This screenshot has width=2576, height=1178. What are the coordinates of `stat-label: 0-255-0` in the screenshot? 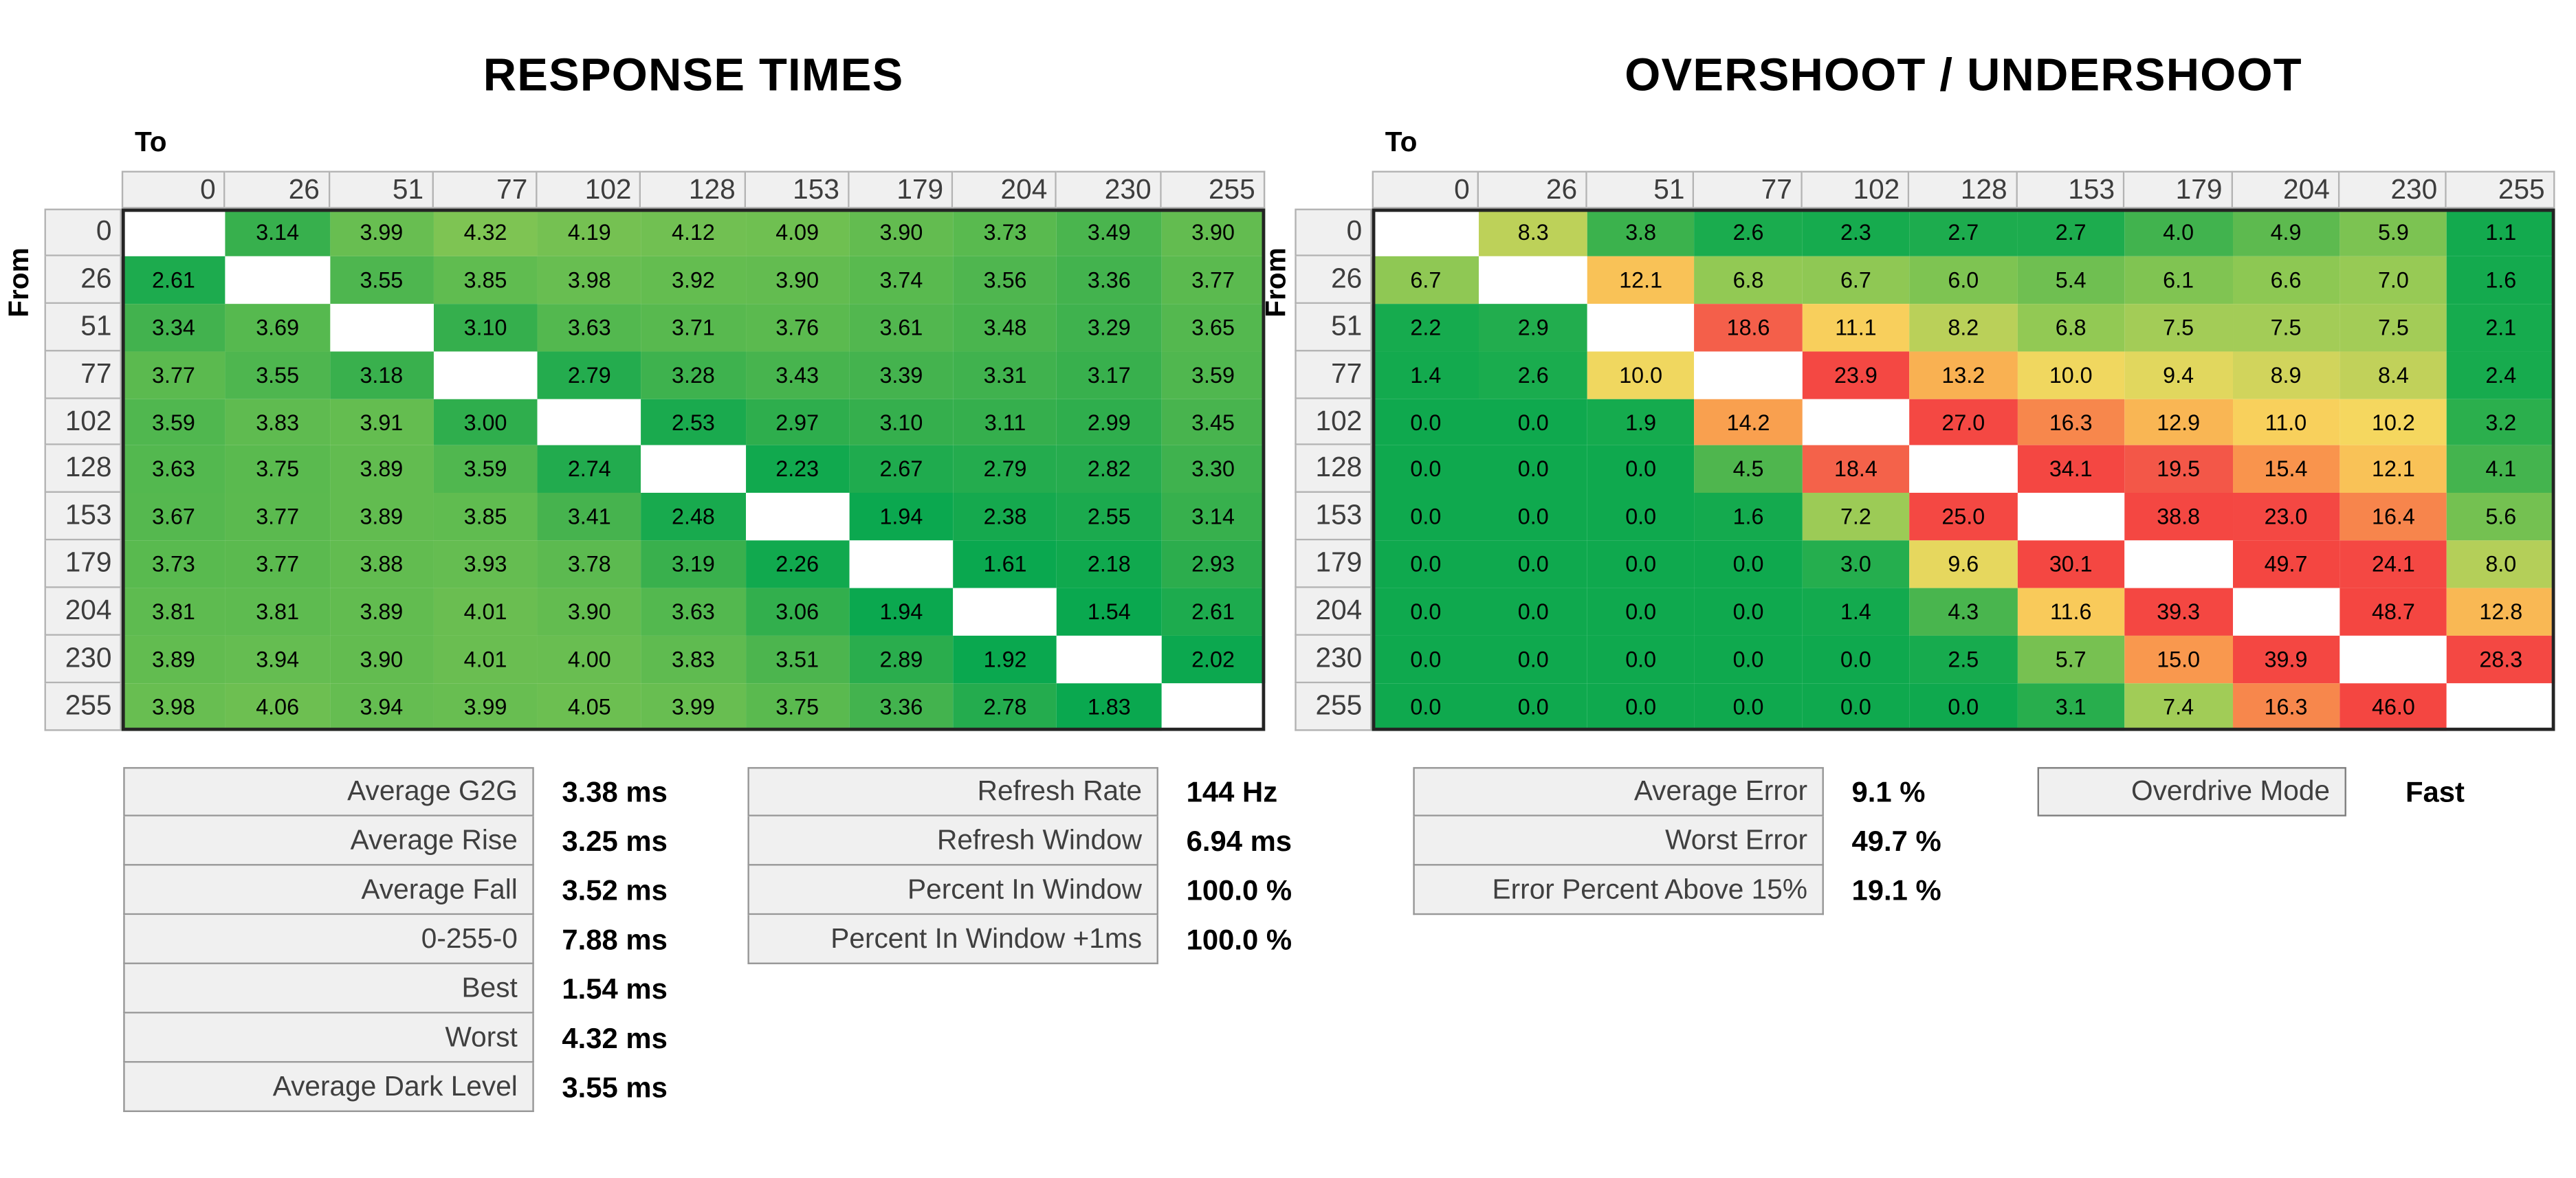 It's located at (328, 940).